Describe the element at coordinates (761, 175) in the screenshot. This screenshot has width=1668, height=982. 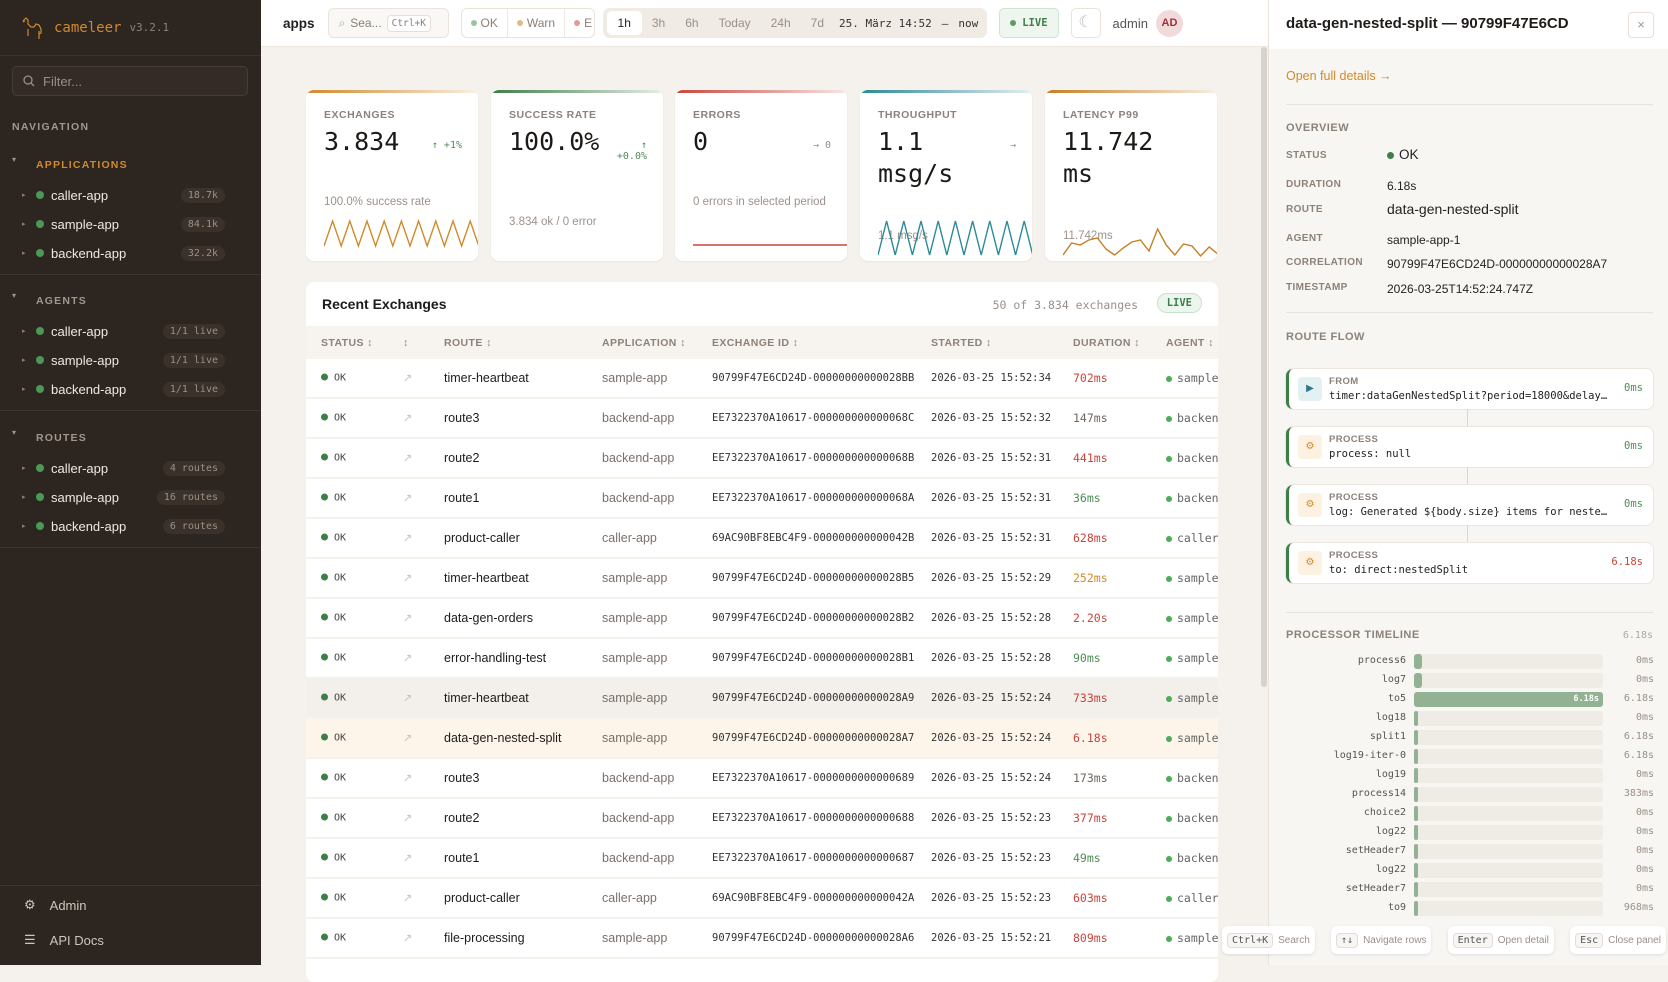
I see `kpi-card-errors: ERRORS 0 → 0 0 errors in selected period` at that location.